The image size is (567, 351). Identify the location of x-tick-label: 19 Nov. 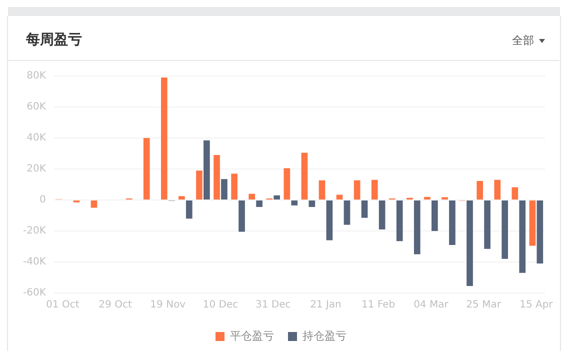
(168, 305).